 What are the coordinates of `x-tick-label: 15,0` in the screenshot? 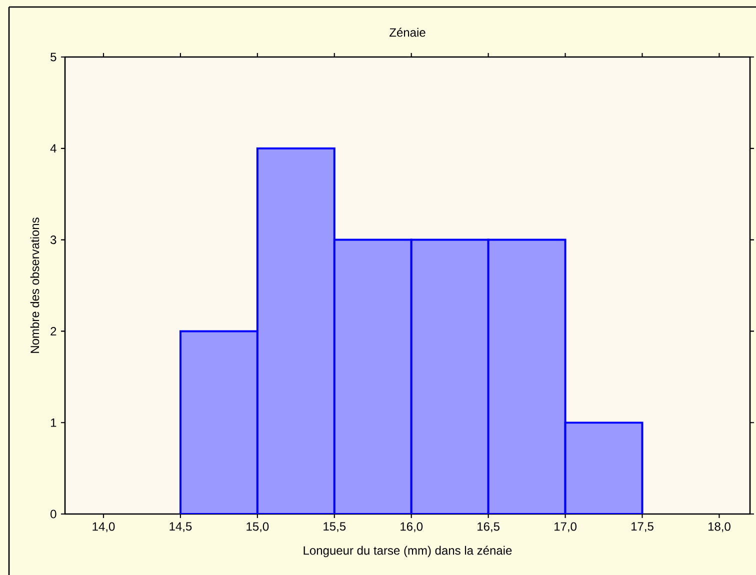 It's located at (257, 527).